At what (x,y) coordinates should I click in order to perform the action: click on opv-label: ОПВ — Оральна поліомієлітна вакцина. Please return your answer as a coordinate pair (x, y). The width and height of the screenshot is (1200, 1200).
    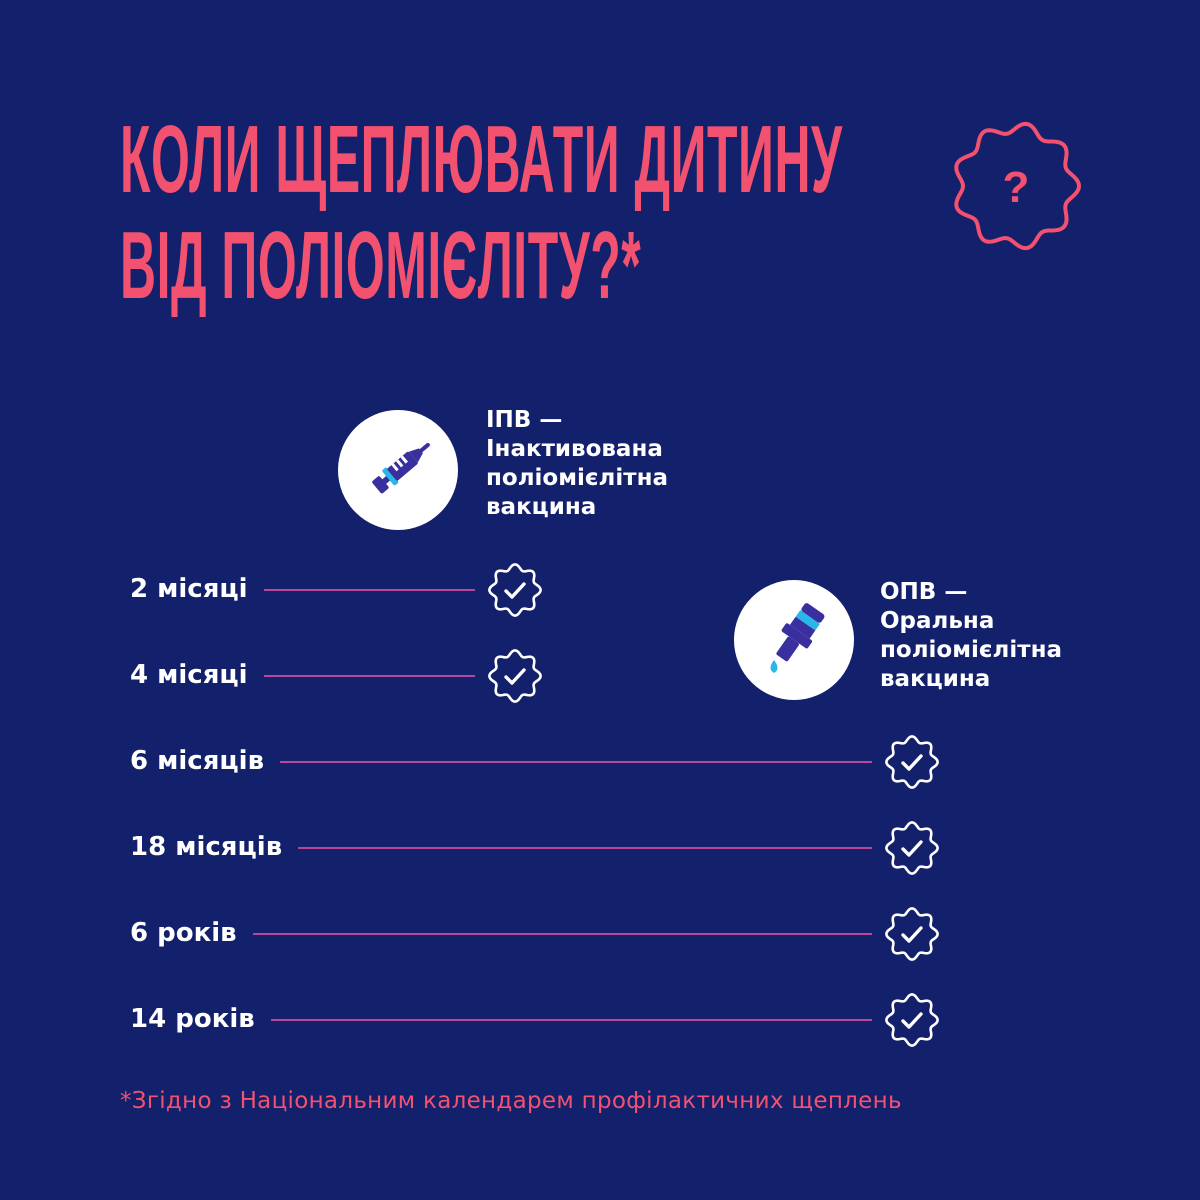
    Looking at the image, I should click on (971, 636).